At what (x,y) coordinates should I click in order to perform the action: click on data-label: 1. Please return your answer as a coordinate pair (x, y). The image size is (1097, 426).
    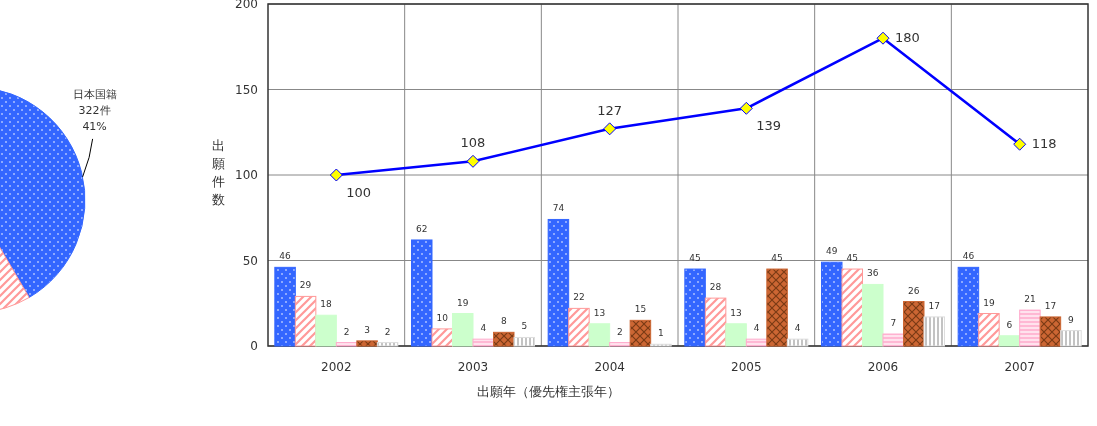
    Looking at the image, I should click on (661, 333).